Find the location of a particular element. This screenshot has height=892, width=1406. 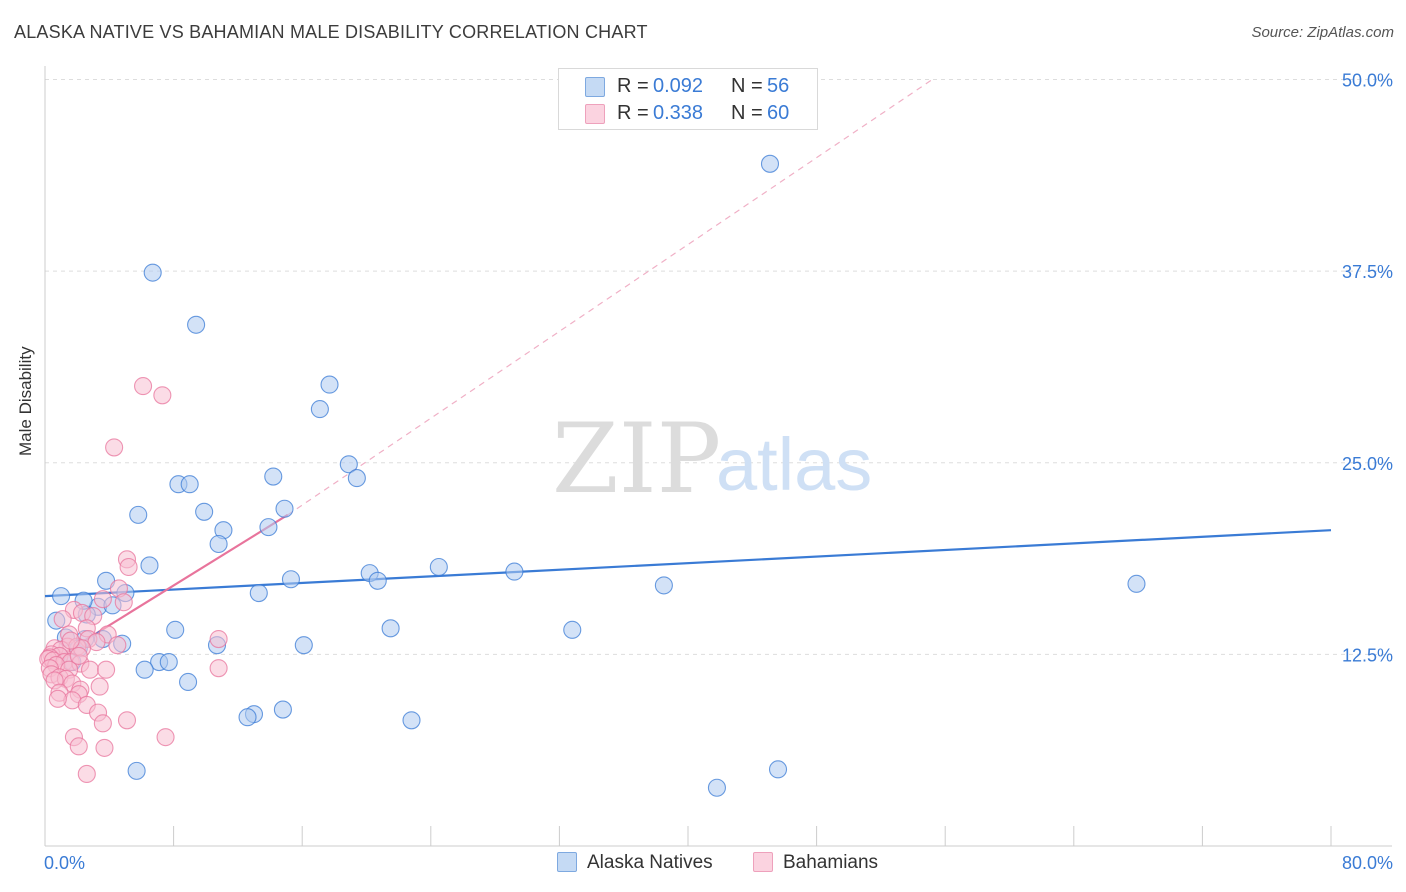

legend-n-value: 56 is located at coordinates (778, 86).